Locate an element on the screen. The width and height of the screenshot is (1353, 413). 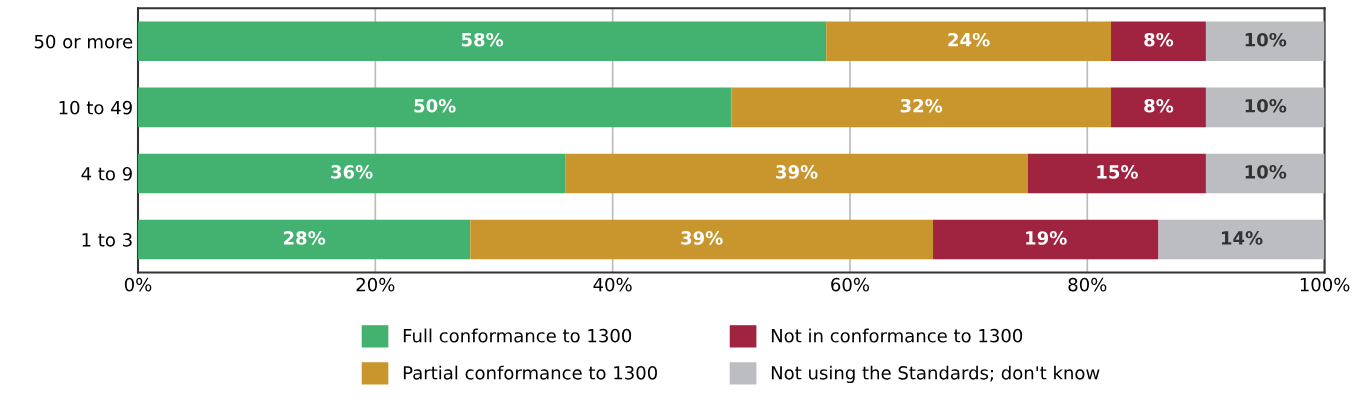
y-tick-label: 10 to 49 is located at coordinates (95, 107).